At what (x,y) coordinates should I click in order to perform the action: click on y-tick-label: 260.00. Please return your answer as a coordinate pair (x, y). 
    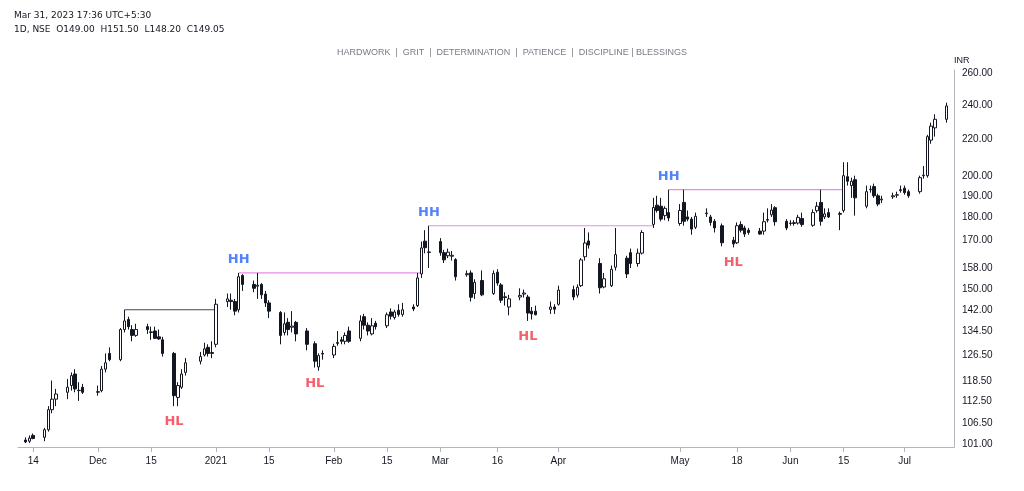
    Looking at the image, I should click on (978, 73).